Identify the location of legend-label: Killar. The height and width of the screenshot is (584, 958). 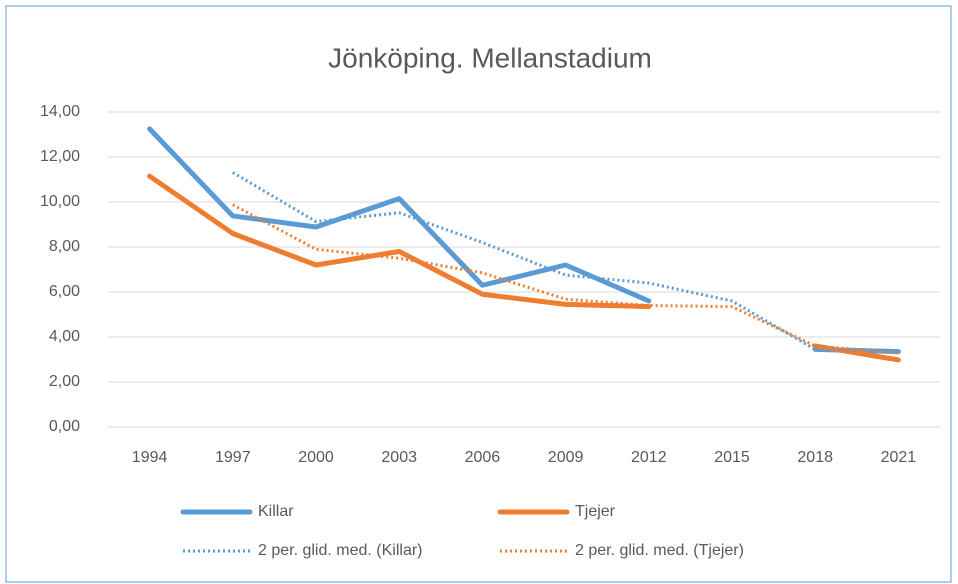
(276, 511).